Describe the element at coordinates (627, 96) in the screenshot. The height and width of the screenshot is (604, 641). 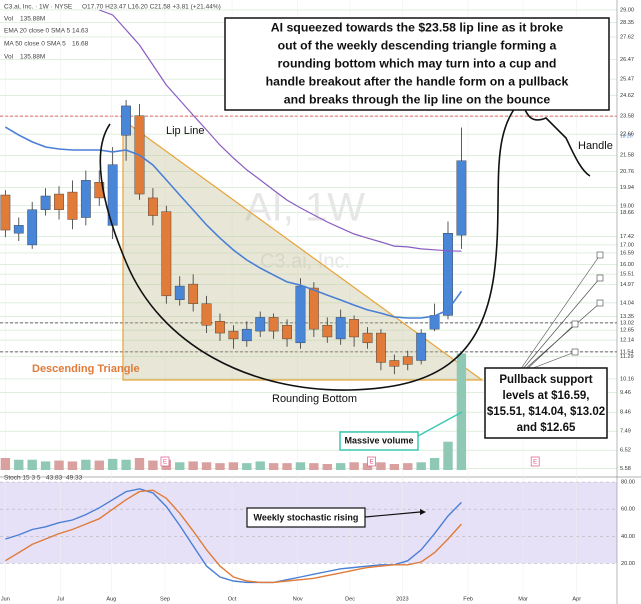
I see `y-tick-label: 24.62` at that location.